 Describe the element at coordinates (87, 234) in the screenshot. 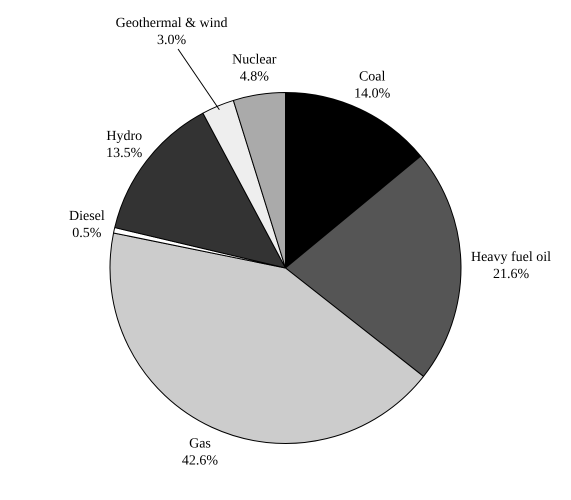

I see `data-label: 0.5%` at that location.